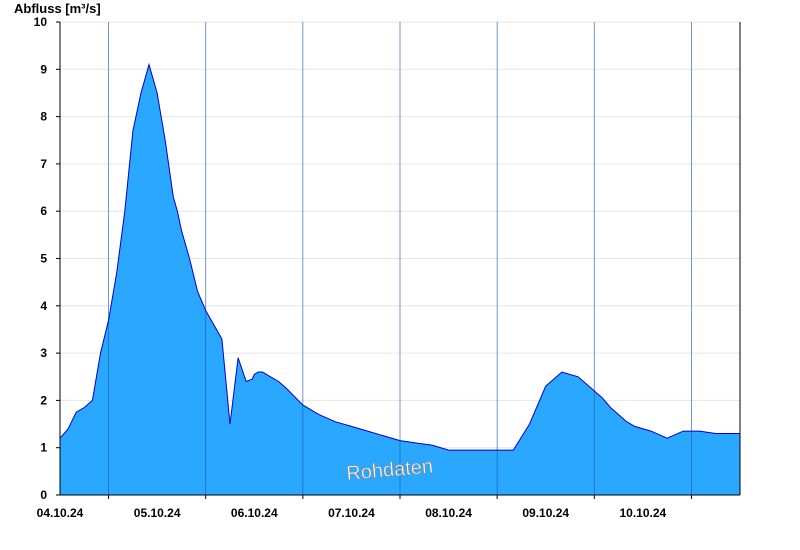 The height and width of the screenshot is (550, 800). What do you see at coordinates (448, 513) in the screenshot?
I see `x-tick-label: 08.10.24` at bounding box center [448, 513].